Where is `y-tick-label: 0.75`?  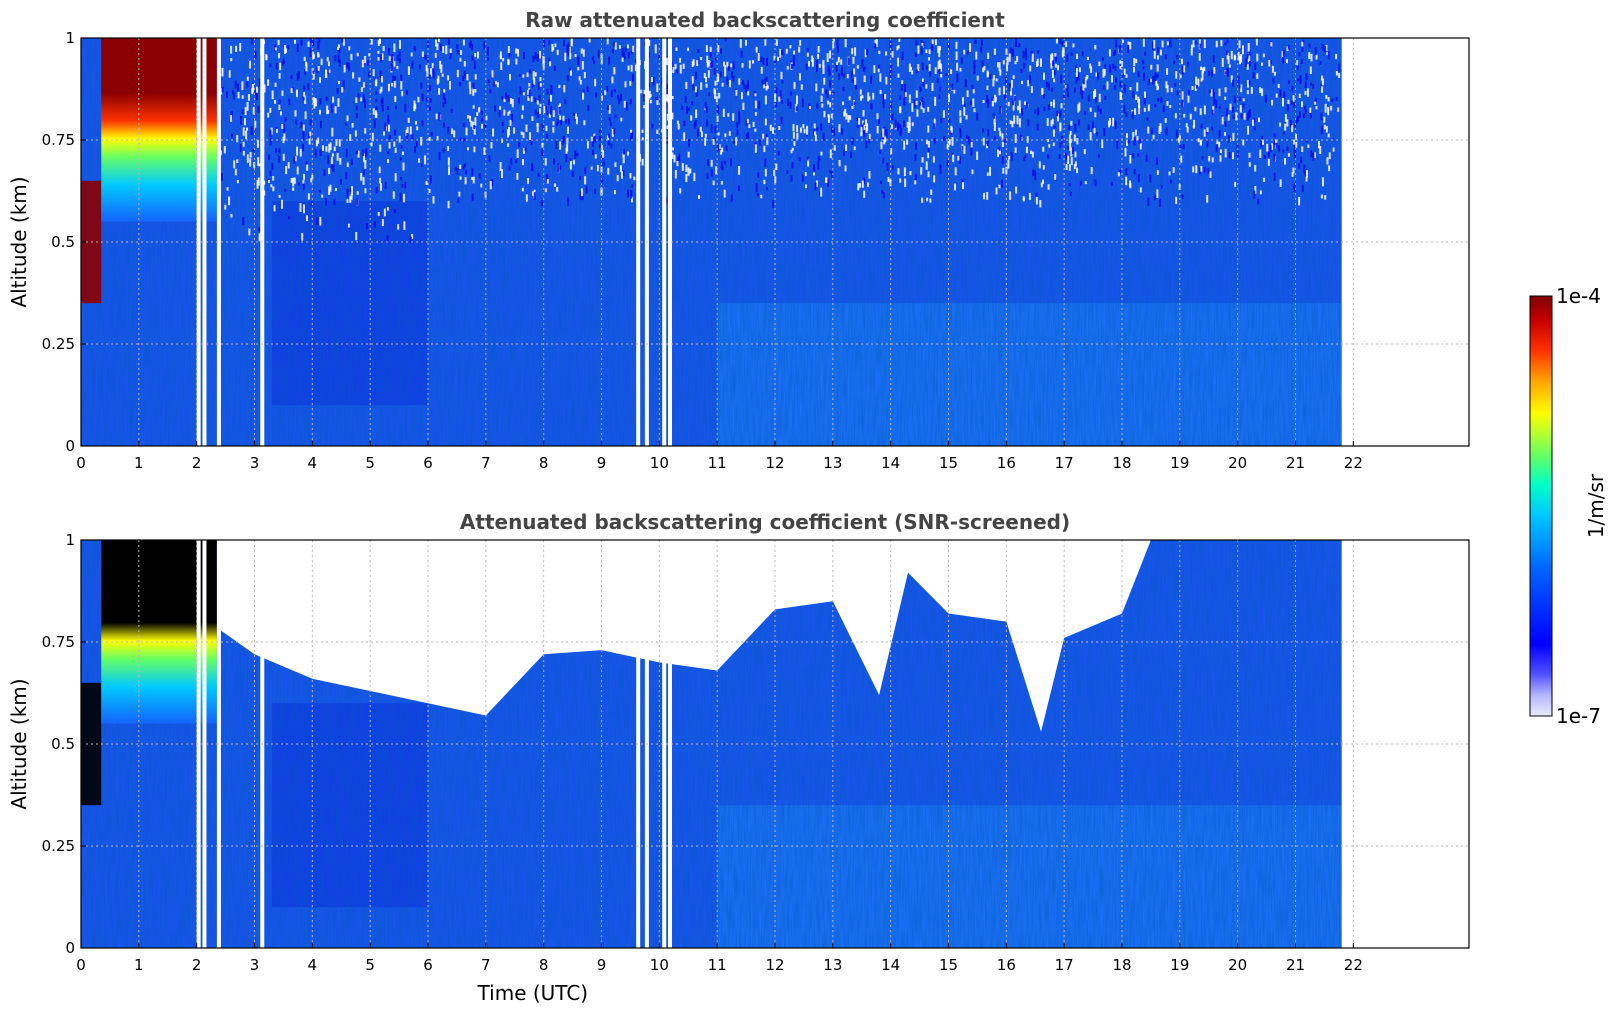
y-tick-label: 0.75 is located at coordinates (58, 642).